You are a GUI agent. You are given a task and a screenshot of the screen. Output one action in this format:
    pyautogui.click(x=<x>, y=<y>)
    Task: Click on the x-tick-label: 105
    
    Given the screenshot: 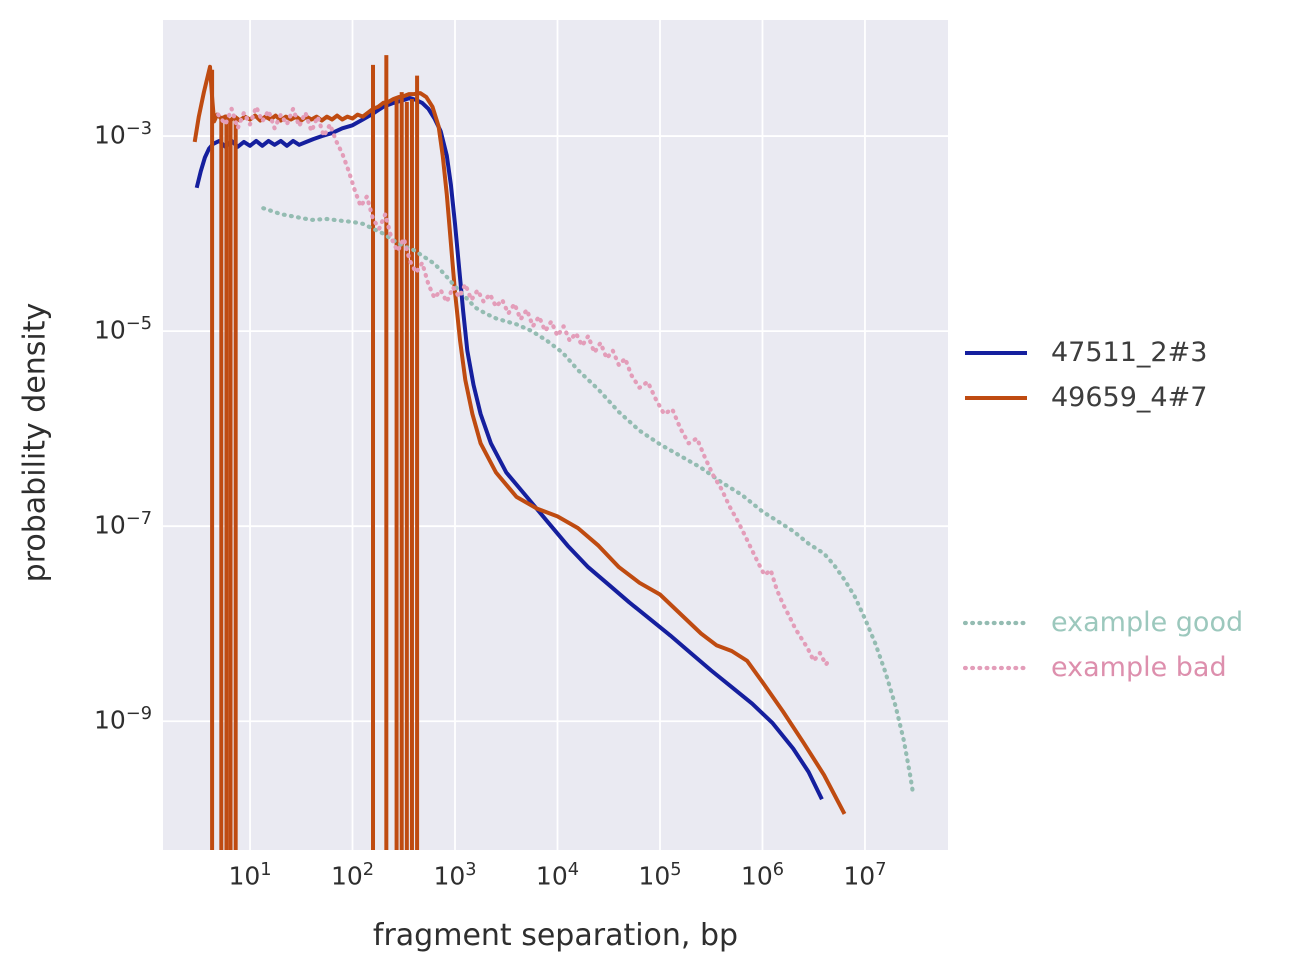 What is the action you would take?
    pyautogui.click(x=660, y=875)
    